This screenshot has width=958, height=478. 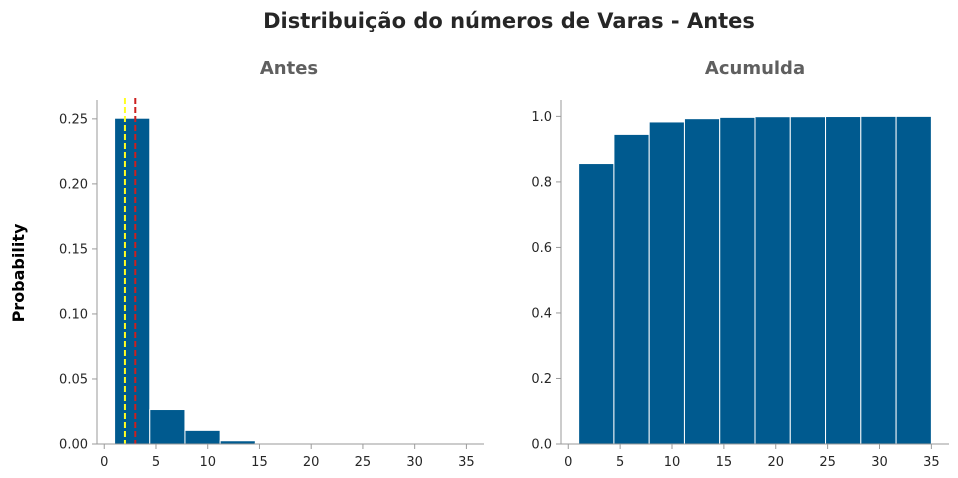 I want to click on y-tick-label: 0.20, so click(x=73, y=184).